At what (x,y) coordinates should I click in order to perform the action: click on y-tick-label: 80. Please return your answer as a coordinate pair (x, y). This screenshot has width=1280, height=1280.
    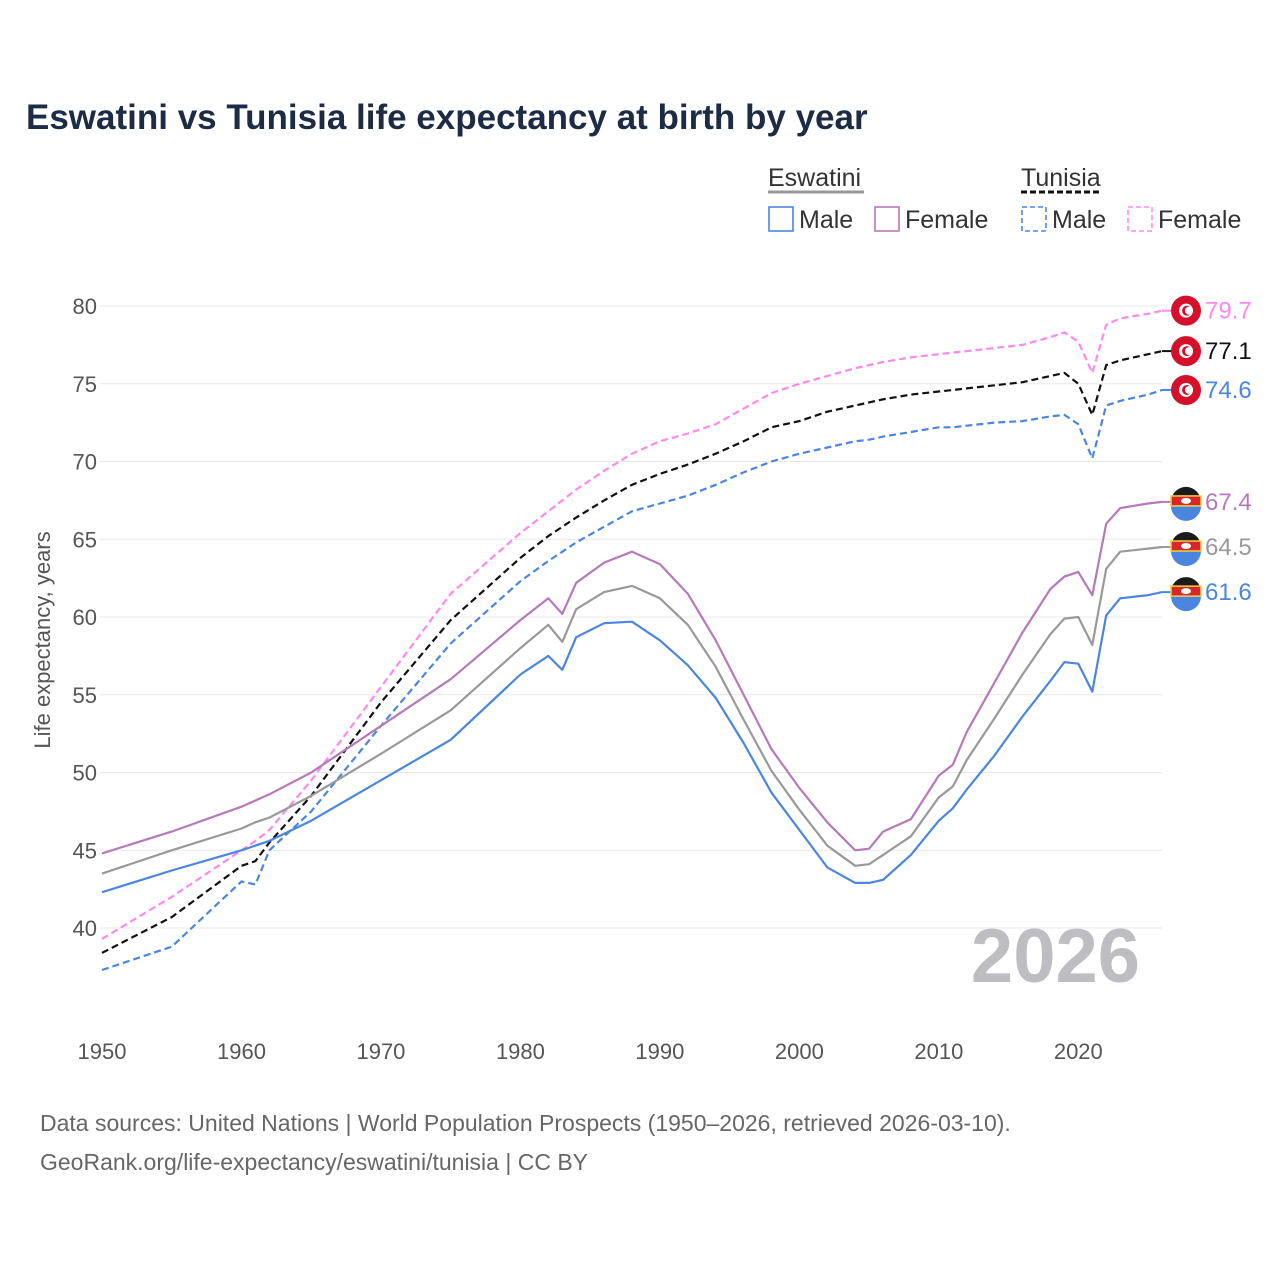
    Looking at the image, I should click on (85, 306).